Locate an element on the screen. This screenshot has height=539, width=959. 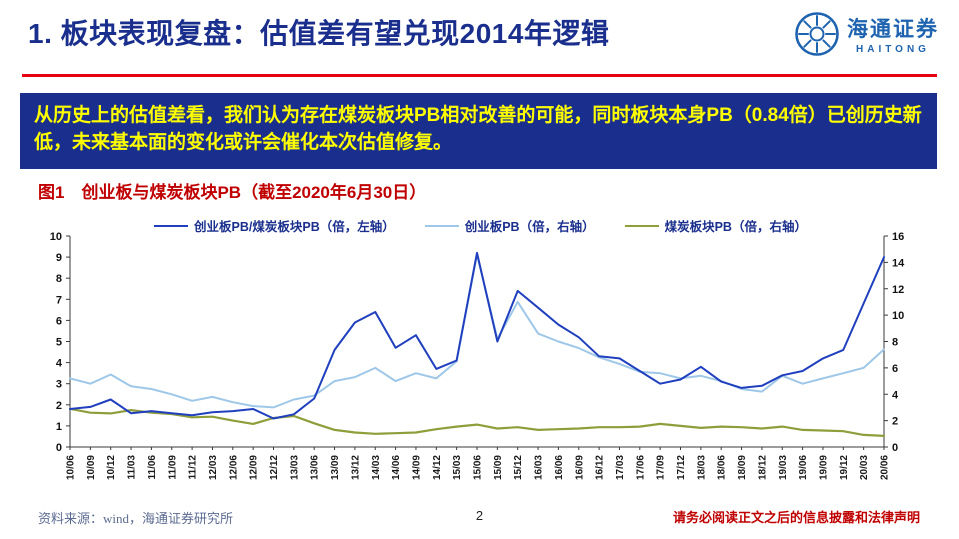
svg-text: 18/03 is located at coordinates (701, 467).